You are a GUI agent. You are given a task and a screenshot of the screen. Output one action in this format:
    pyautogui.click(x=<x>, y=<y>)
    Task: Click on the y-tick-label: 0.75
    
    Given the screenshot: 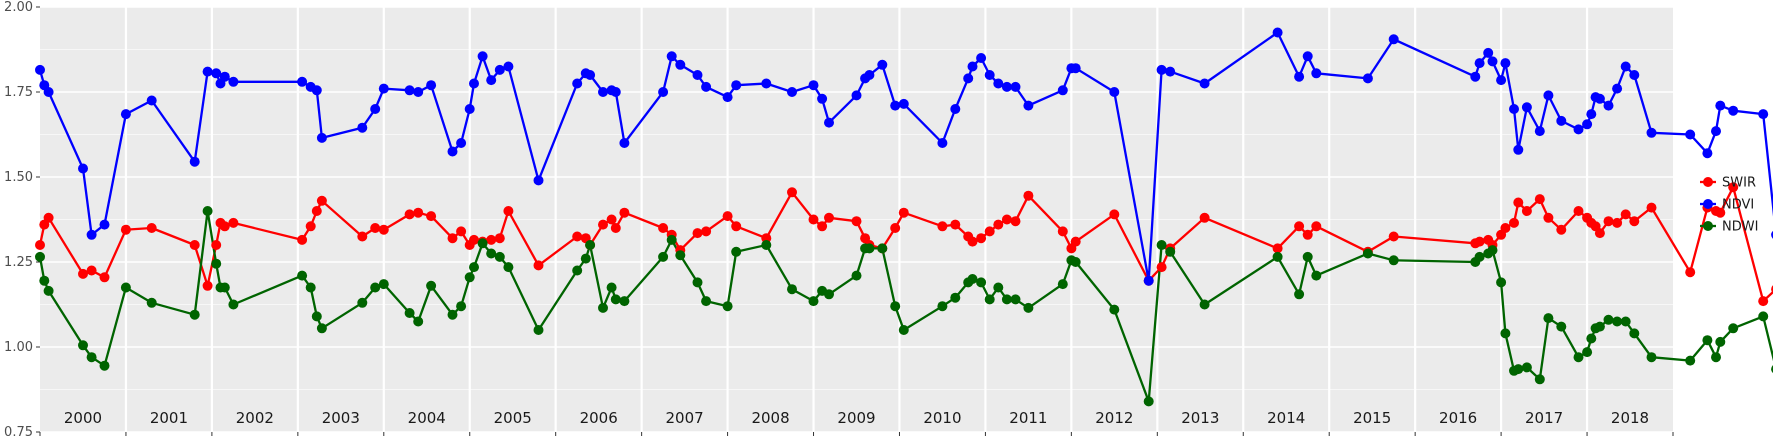 What is the action you would take?
    pyautogui.click(x=18, y=432)
    